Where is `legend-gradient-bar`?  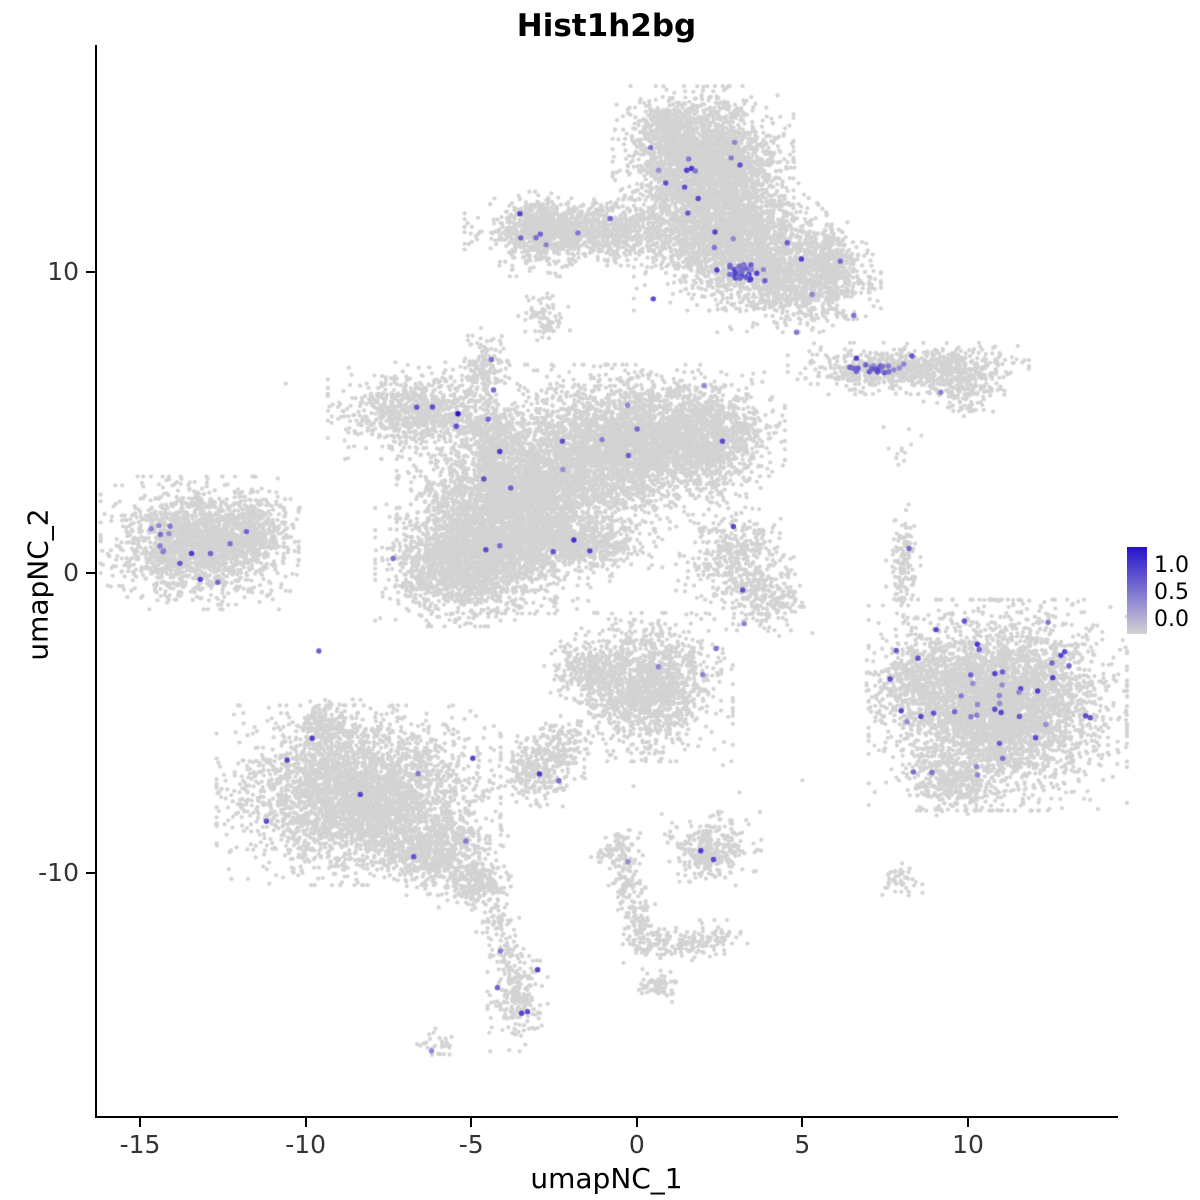 legend-gradient-bar is located at coordinates (1137, 590).